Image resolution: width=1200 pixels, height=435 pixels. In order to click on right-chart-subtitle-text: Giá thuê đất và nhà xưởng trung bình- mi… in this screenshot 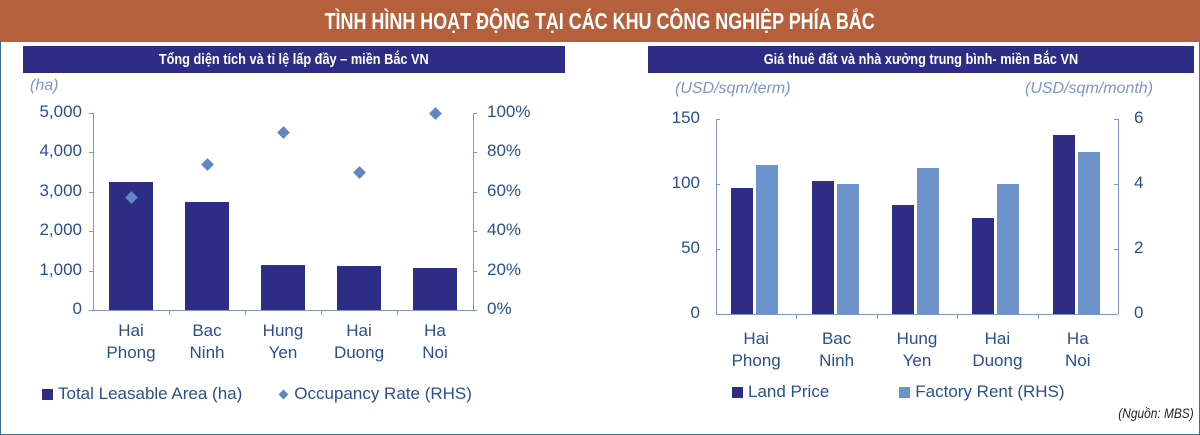, I will do `click(921, 59)`.